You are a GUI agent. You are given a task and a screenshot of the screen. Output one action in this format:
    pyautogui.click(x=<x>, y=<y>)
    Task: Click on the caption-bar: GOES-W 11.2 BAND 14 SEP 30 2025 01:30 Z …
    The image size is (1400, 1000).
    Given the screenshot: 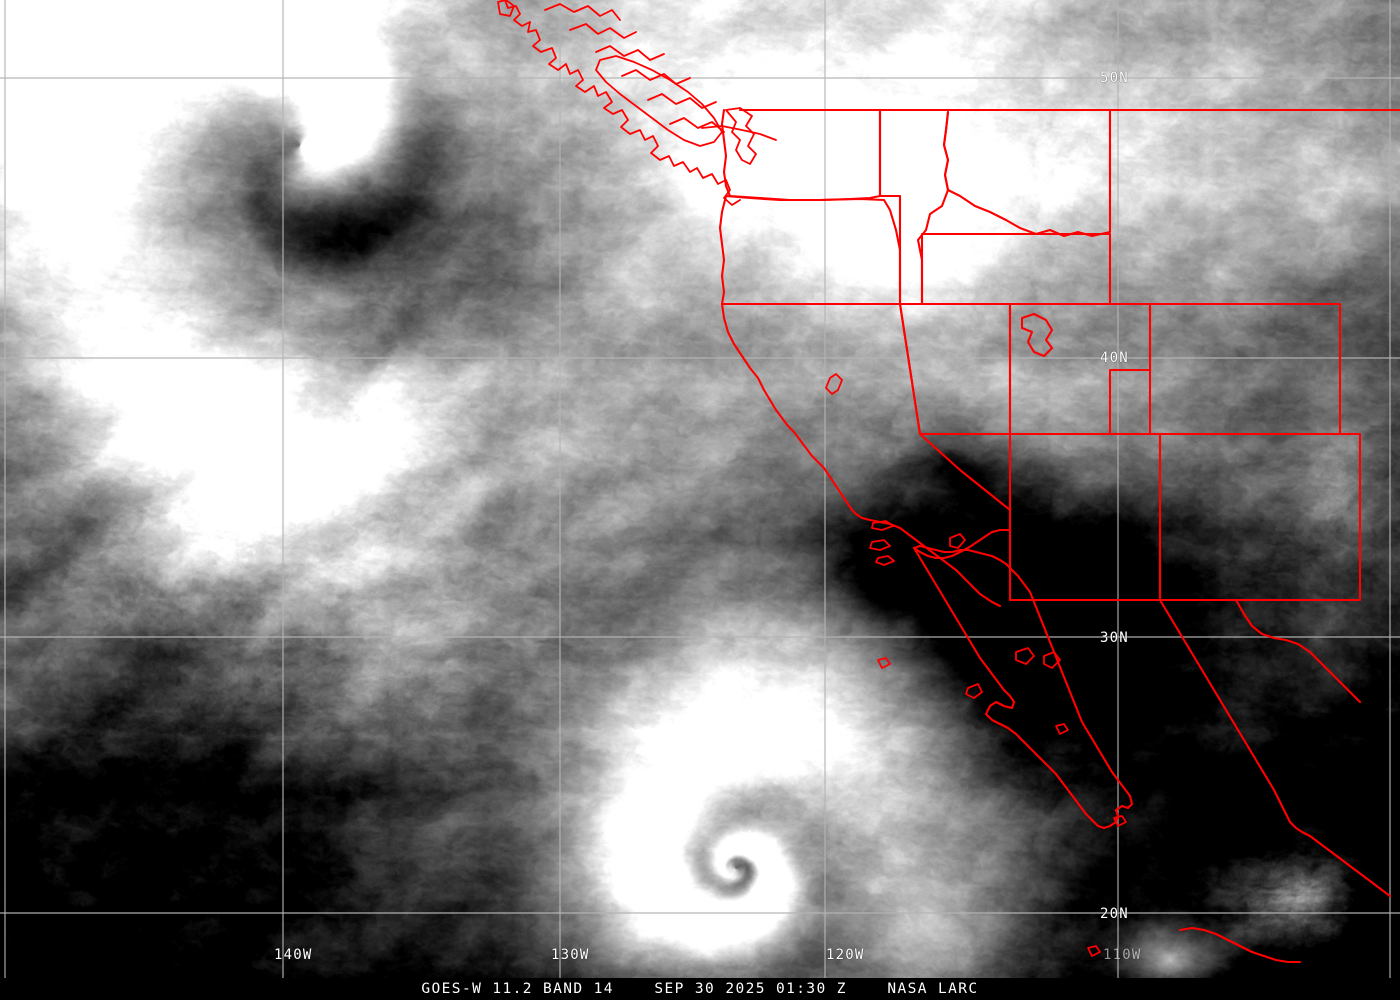 What is the action you would take?
    pyautogui.click(x=700, y=989)
    